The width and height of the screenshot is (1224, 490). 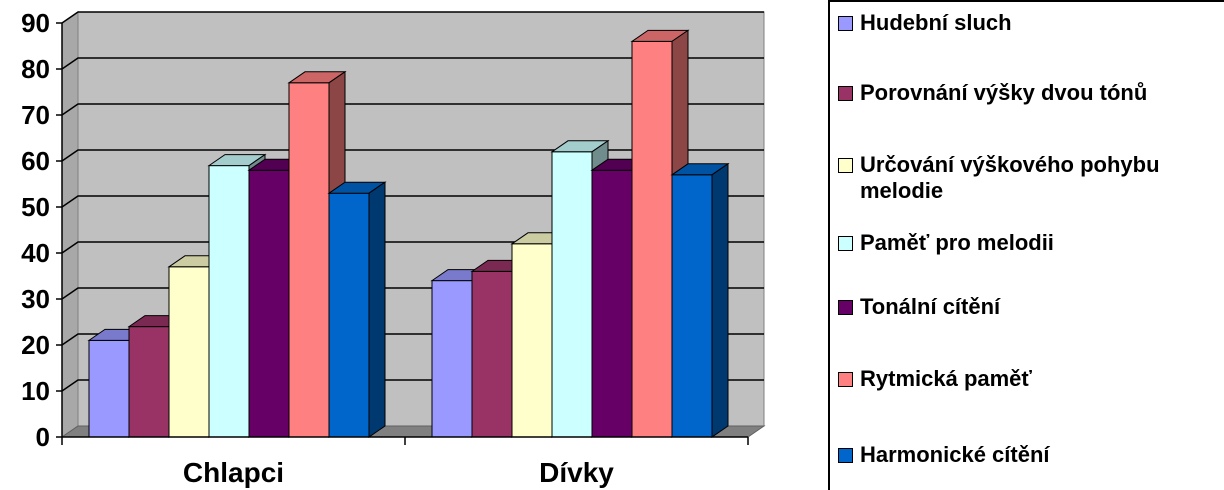 I want to click on y-tick-label: 0, so click(x=43, y=437).